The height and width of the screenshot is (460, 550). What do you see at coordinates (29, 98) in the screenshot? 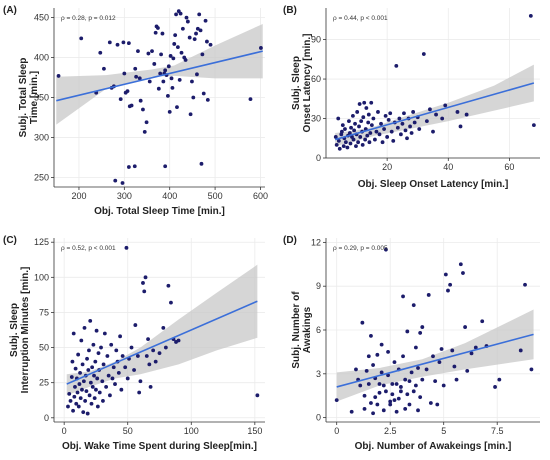
I see `y-axis-title: Subj. Total SleepTime [min.]` at bounding box center [29, 98].